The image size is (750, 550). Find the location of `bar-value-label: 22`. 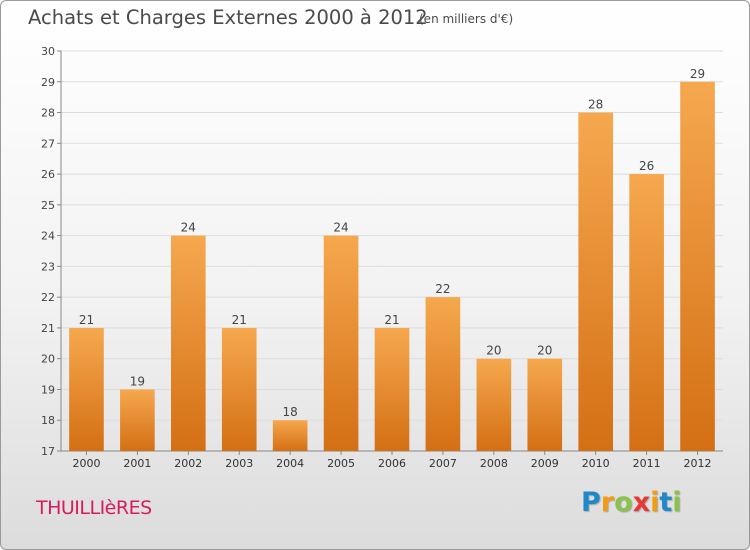

bar-value-label: 22 is located at coordinates (442, 289).